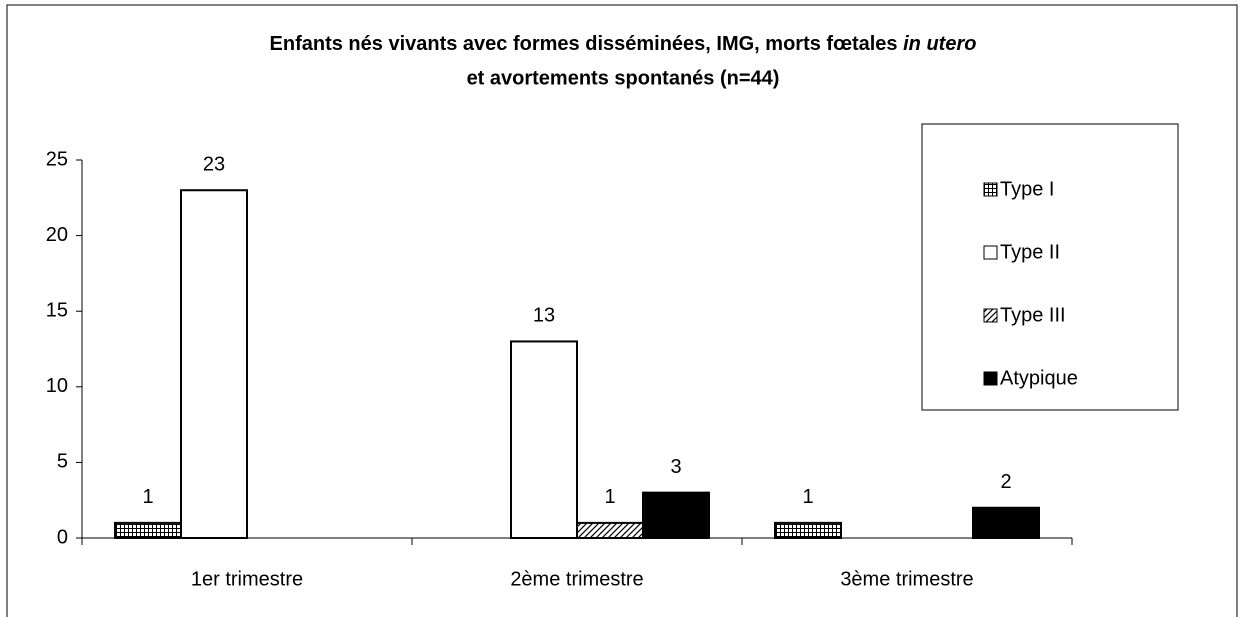  I want to click on x-tick-label: 2ème trimestre, so click(576, 579).